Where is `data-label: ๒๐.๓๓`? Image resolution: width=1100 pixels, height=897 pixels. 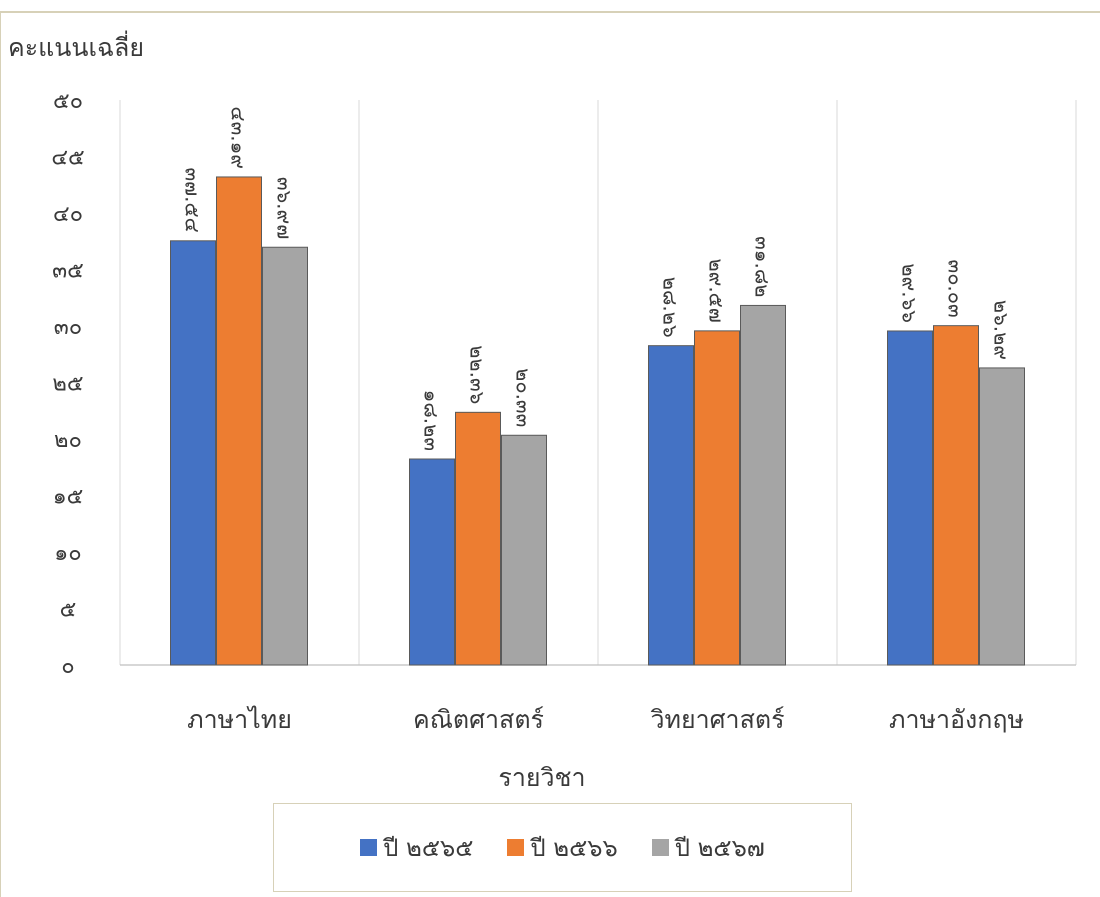
data-label: ๒๐.๓๓ is located at coordinates (524, 397).